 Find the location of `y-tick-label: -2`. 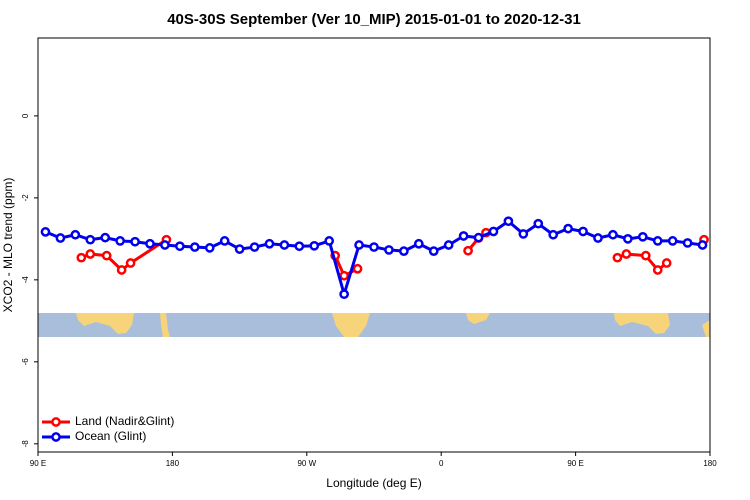

y-tick-label: -2 is located at coordinates (25, 198).